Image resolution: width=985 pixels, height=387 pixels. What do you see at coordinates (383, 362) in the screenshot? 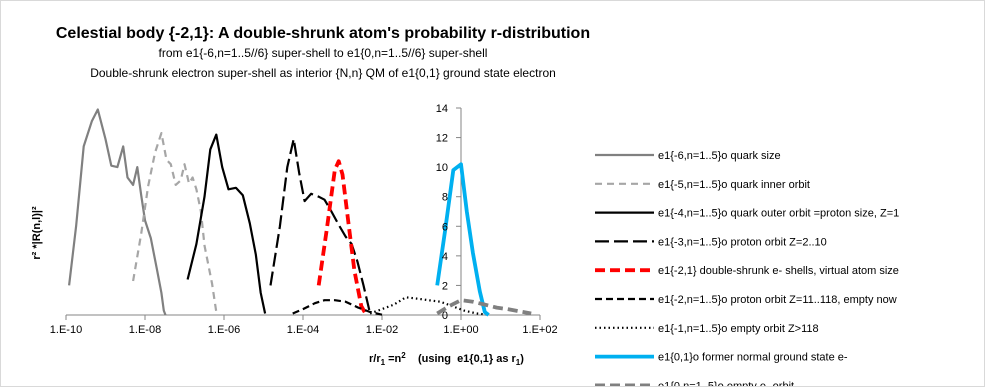
I see `x-axis-label-part-b: 1` at bounding box center [383, 362].